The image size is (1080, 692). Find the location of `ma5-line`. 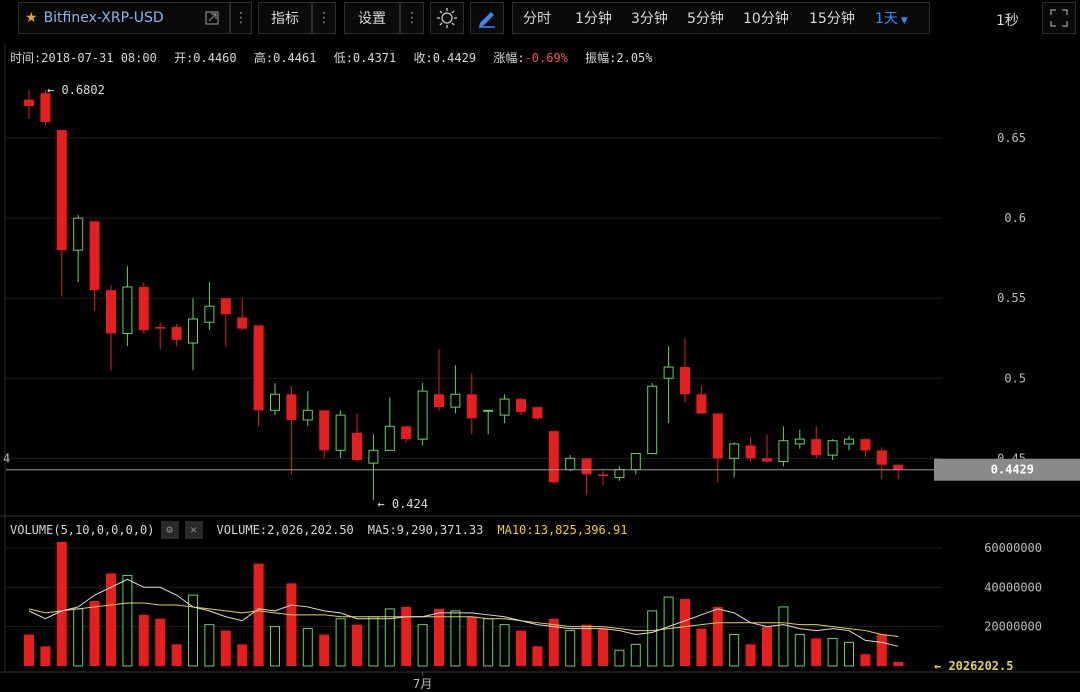

ma5-line is located at coordinates (463, 612).